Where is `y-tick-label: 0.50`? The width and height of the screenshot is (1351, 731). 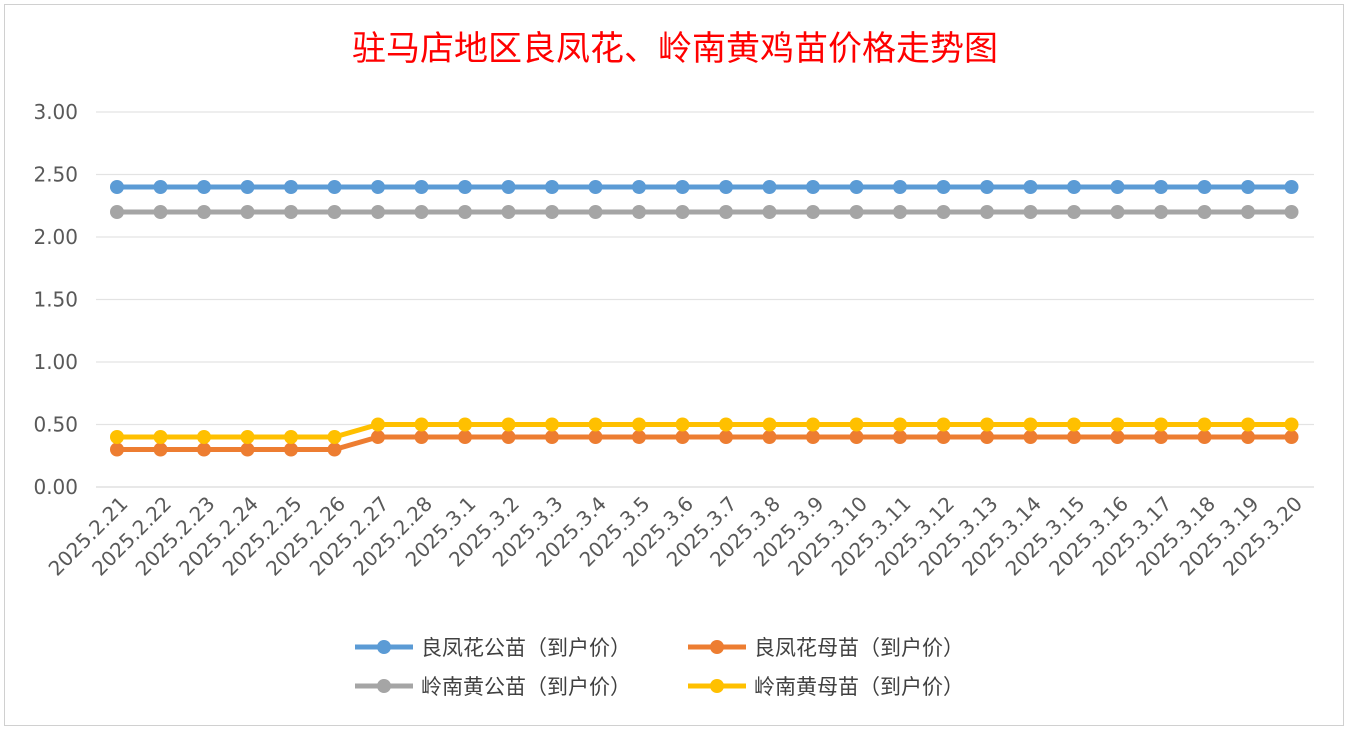
y-tick-label: 0.50 is located at coordinates (55, 425).